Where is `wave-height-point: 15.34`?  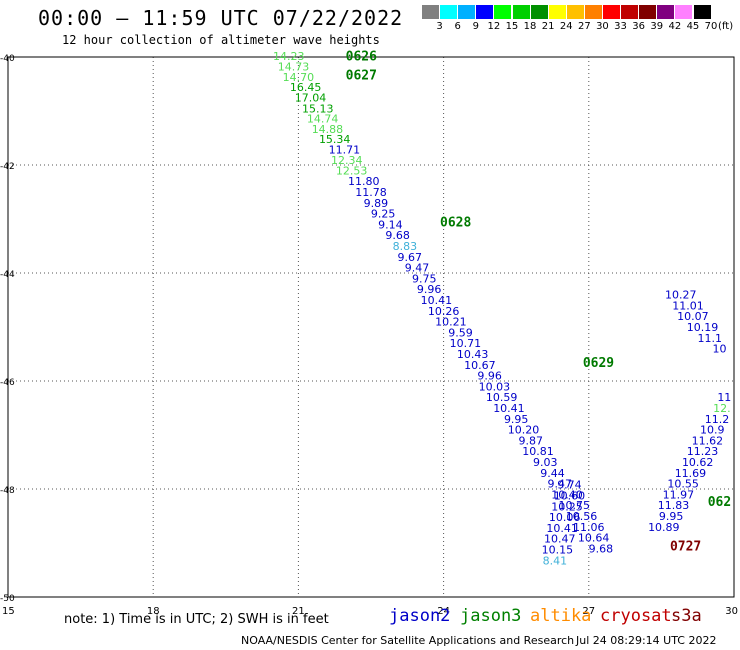
wave-height-point: 15.34 is located at coordinates (335, 139).